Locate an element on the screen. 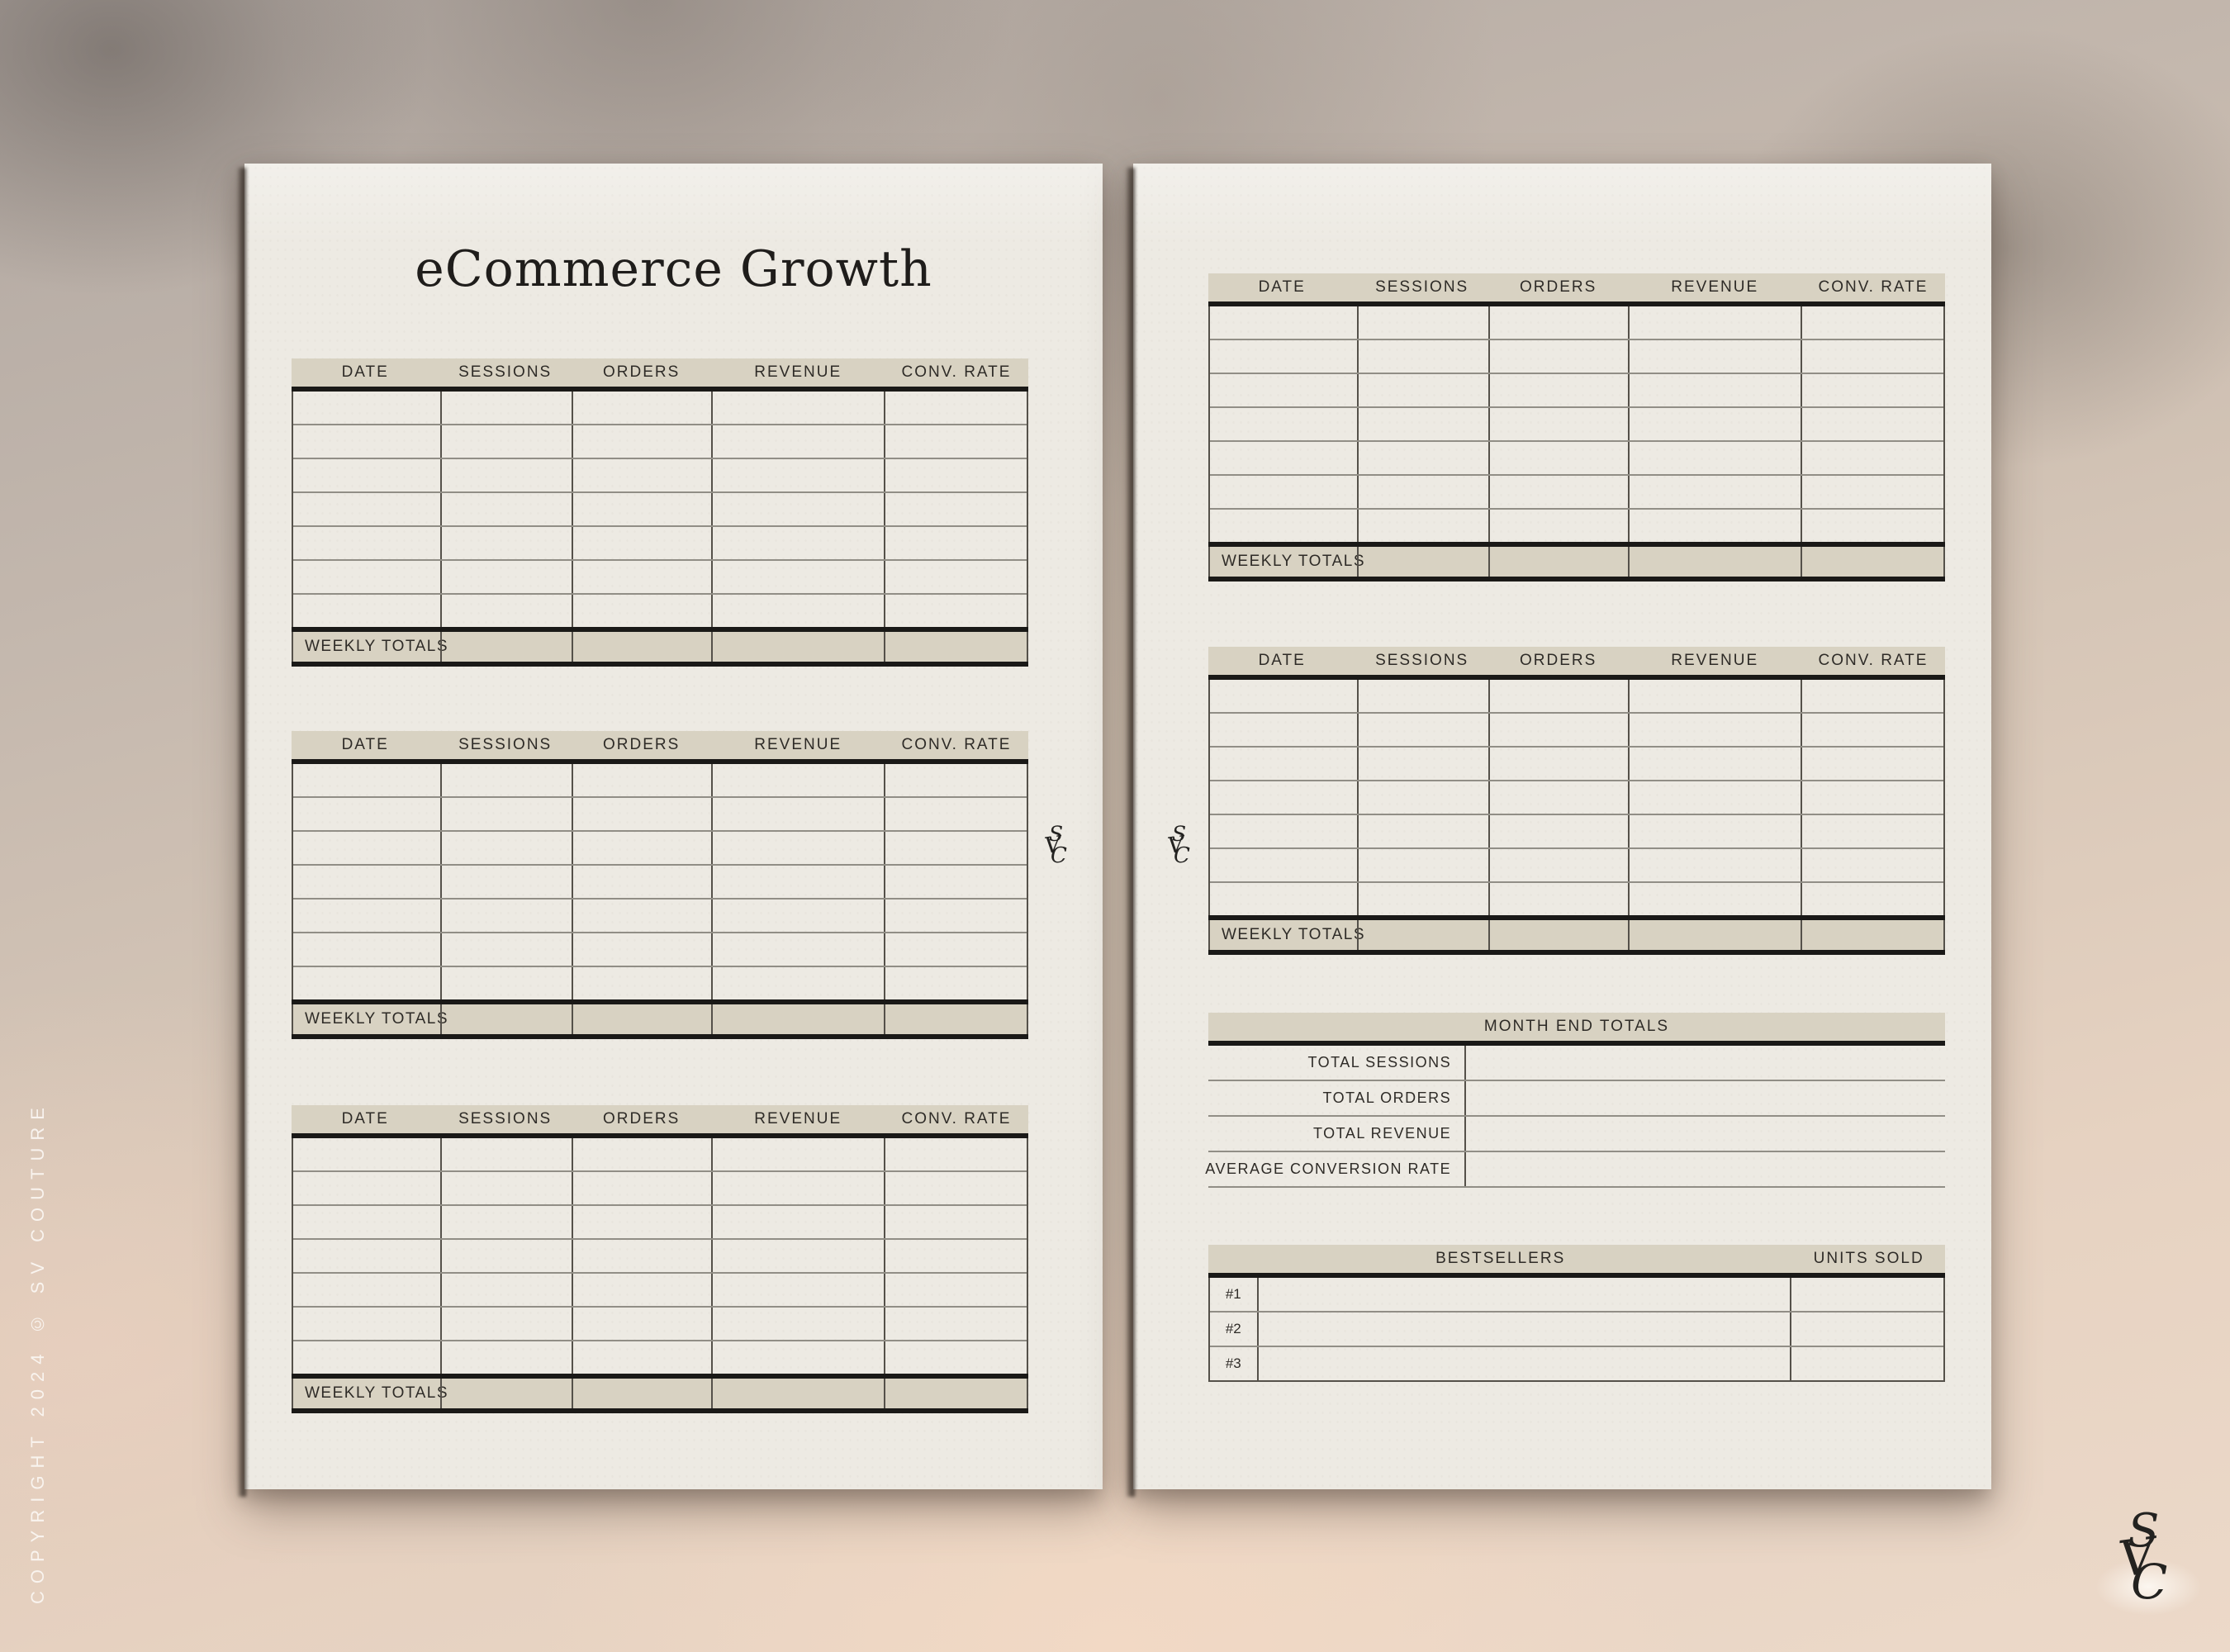 The image size is (2230, 1652). month-end-label-total-orders: TOTAL ORDERS is located at coordinates (1337, 1098).